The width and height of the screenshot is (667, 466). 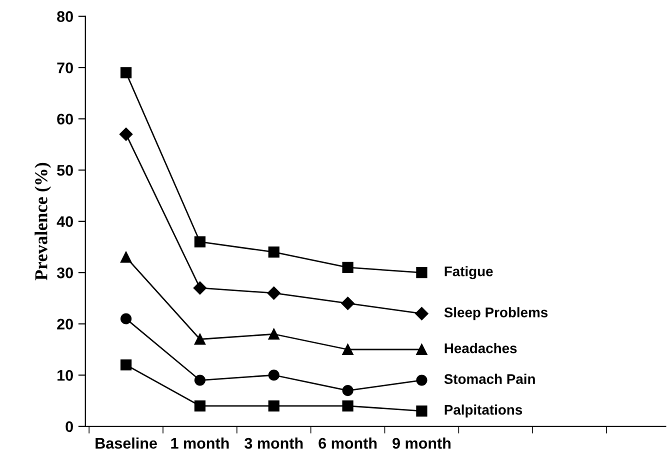 I want to click on series-label: Headaches, so click(x=480, y=348).